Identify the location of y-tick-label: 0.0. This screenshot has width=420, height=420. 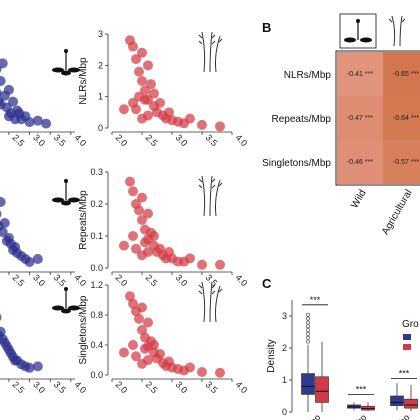
(96, 268).